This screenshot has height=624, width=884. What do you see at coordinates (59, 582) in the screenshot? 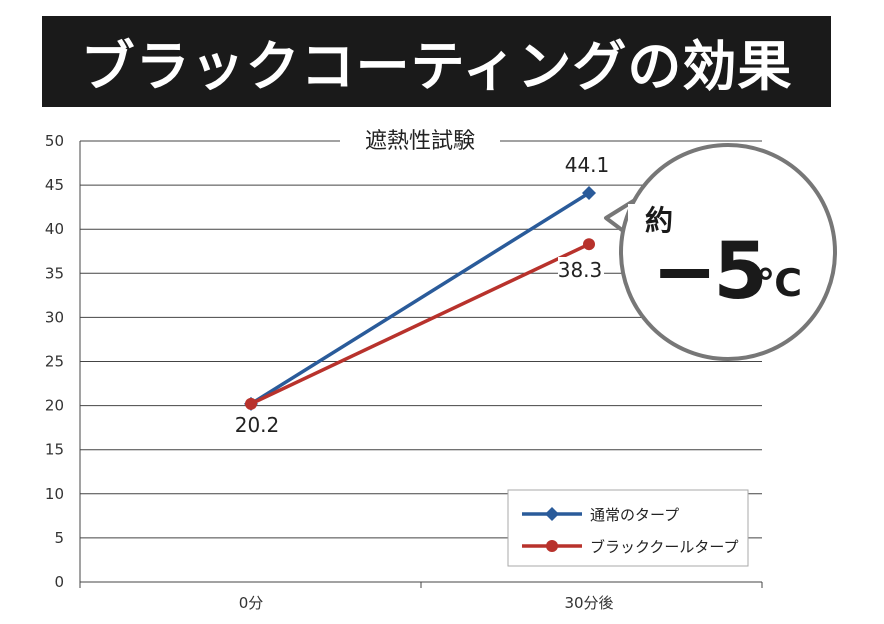
I see `y-tick-label: 0` at bounding box center [59, 582].